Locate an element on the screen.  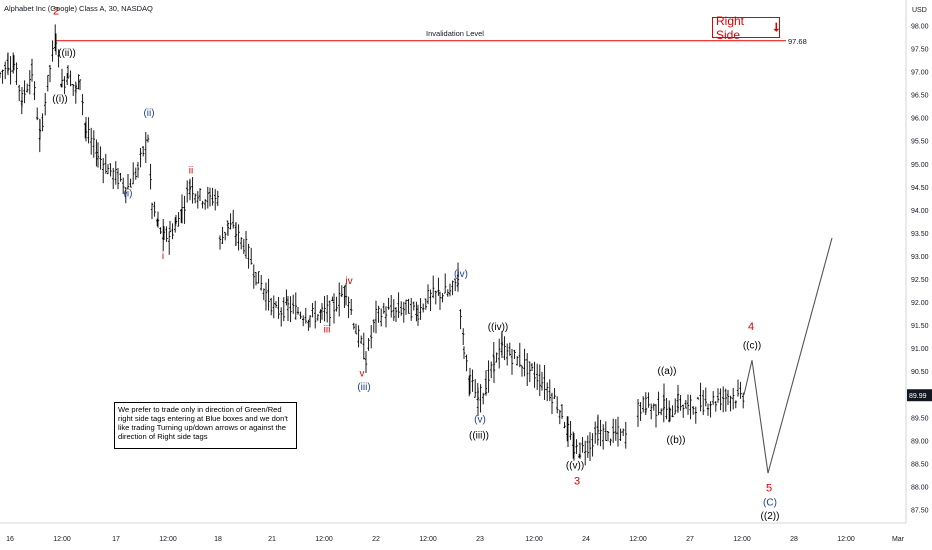
wave-label: iv is located at coordinates (348, 281).